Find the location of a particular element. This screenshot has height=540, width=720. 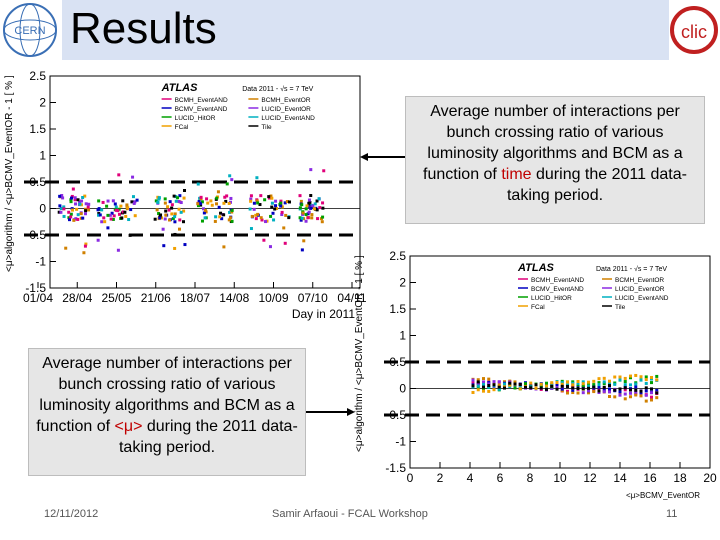

clic-logo-text: clic is located at coordinates (694, 32).